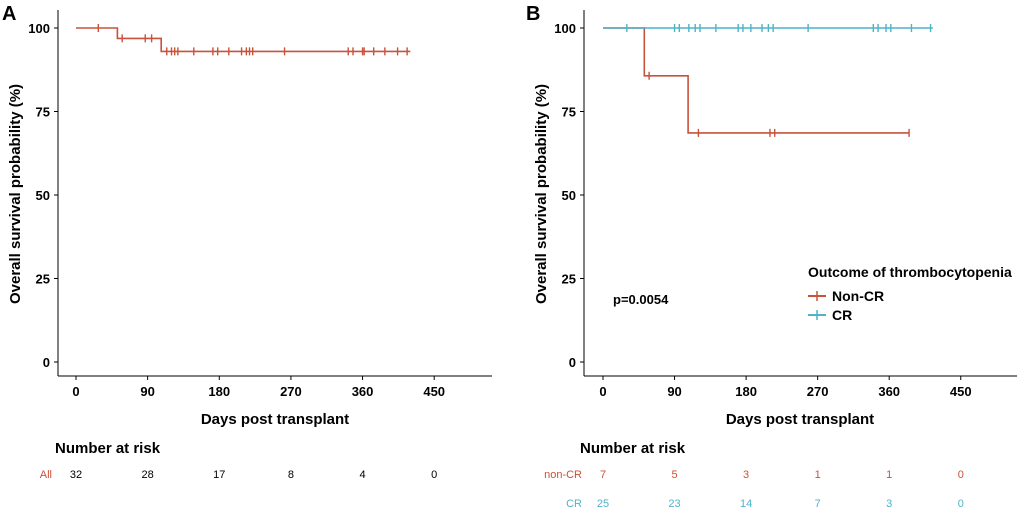 The image size is (1035, 518). Describe the element at coordinates (219, 391) in the screenshot. I see `panel-a-x-tick-label-180: 180` at that location.